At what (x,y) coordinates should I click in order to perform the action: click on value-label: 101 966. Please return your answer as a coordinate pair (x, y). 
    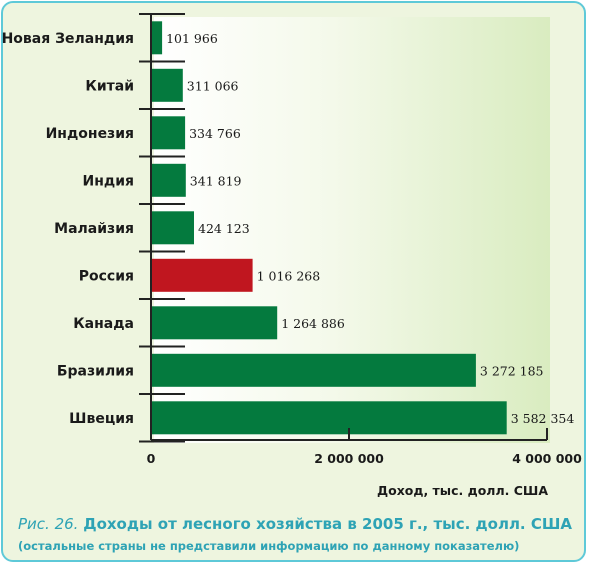
    Looking at the image, I should click on (192, 38).